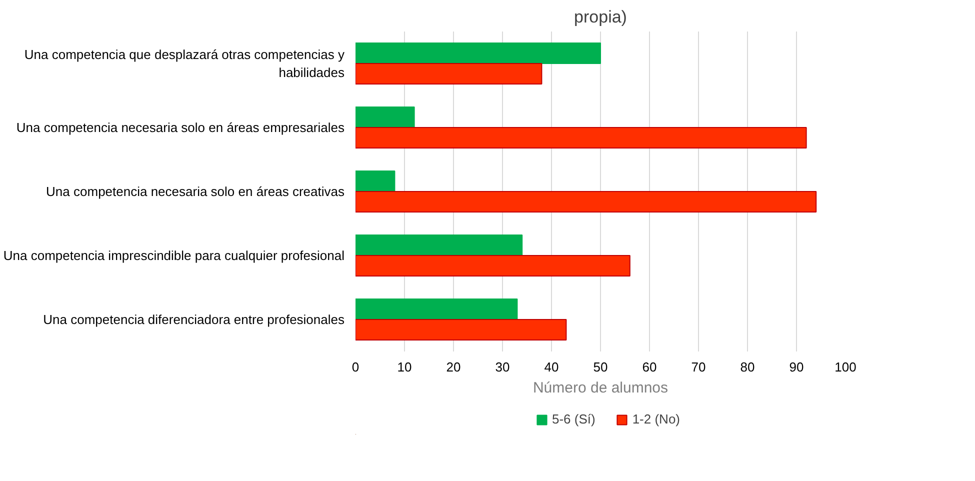 The image size is (975, 481). I want to click on x-tick-label: 60, so click(649, 367).